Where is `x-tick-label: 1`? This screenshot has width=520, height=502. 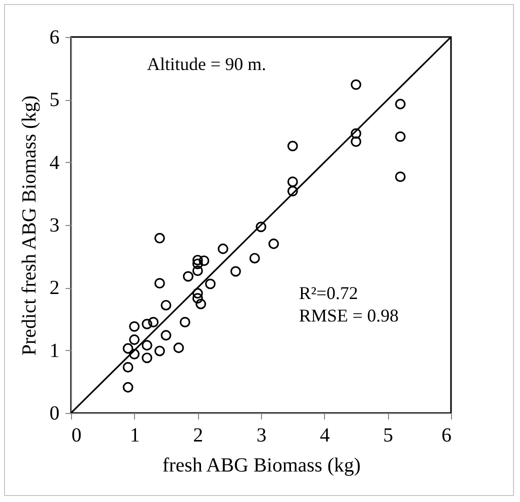
x-tick-label: 1 is located at coordinates (135, 435).